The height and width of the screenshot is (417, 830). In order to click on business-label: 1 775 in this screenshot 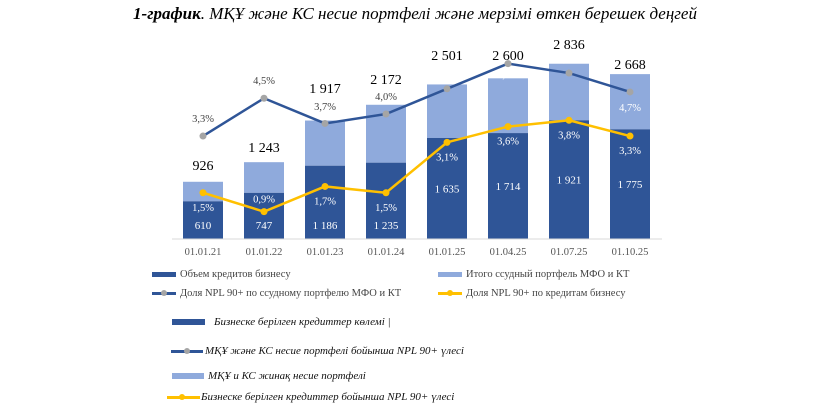, I will do `click(630, 185)`.